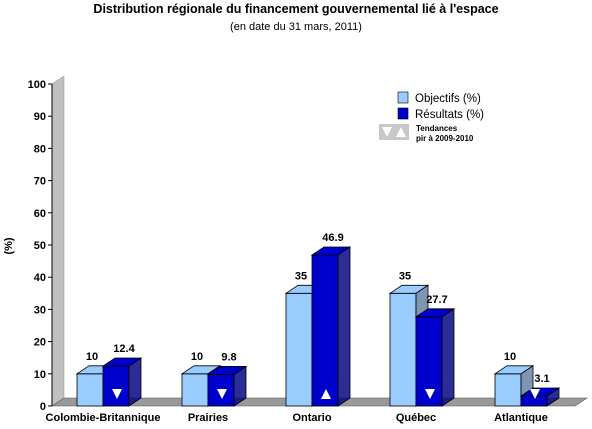 Image resolution: width=592 pixels, height=429 pixels. I want to click on y-tick-label: 10, so click(40, 375).